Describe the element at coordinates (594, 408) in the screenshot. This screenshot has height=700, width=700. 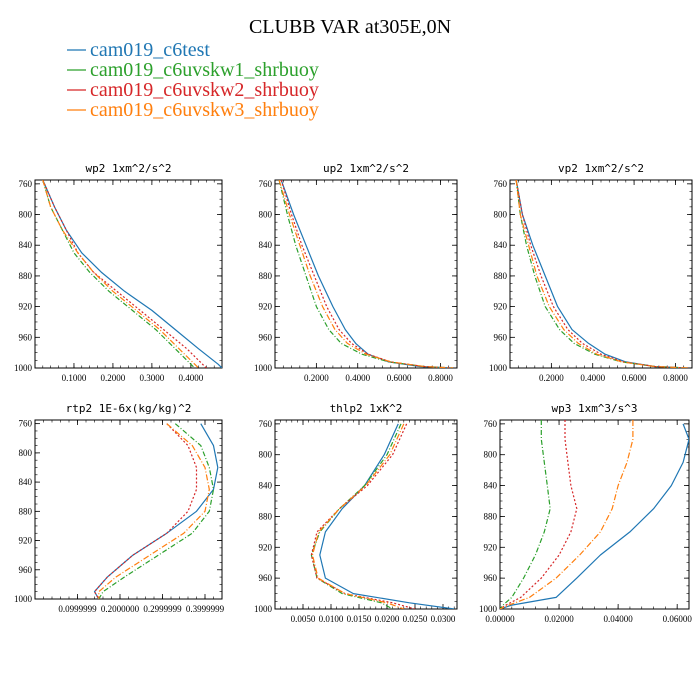
I see `panel-title: wp3 1xm^3/s^3` at that location.